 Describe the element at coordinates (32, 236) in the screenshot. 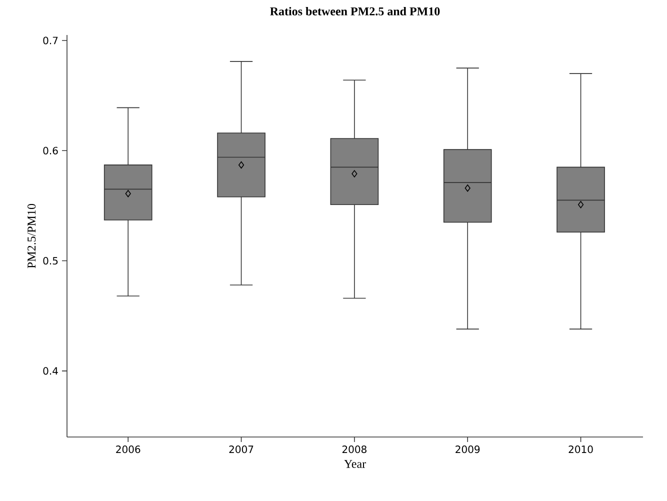

I see `y-axis-title: PM2.5/PM10` at that location.